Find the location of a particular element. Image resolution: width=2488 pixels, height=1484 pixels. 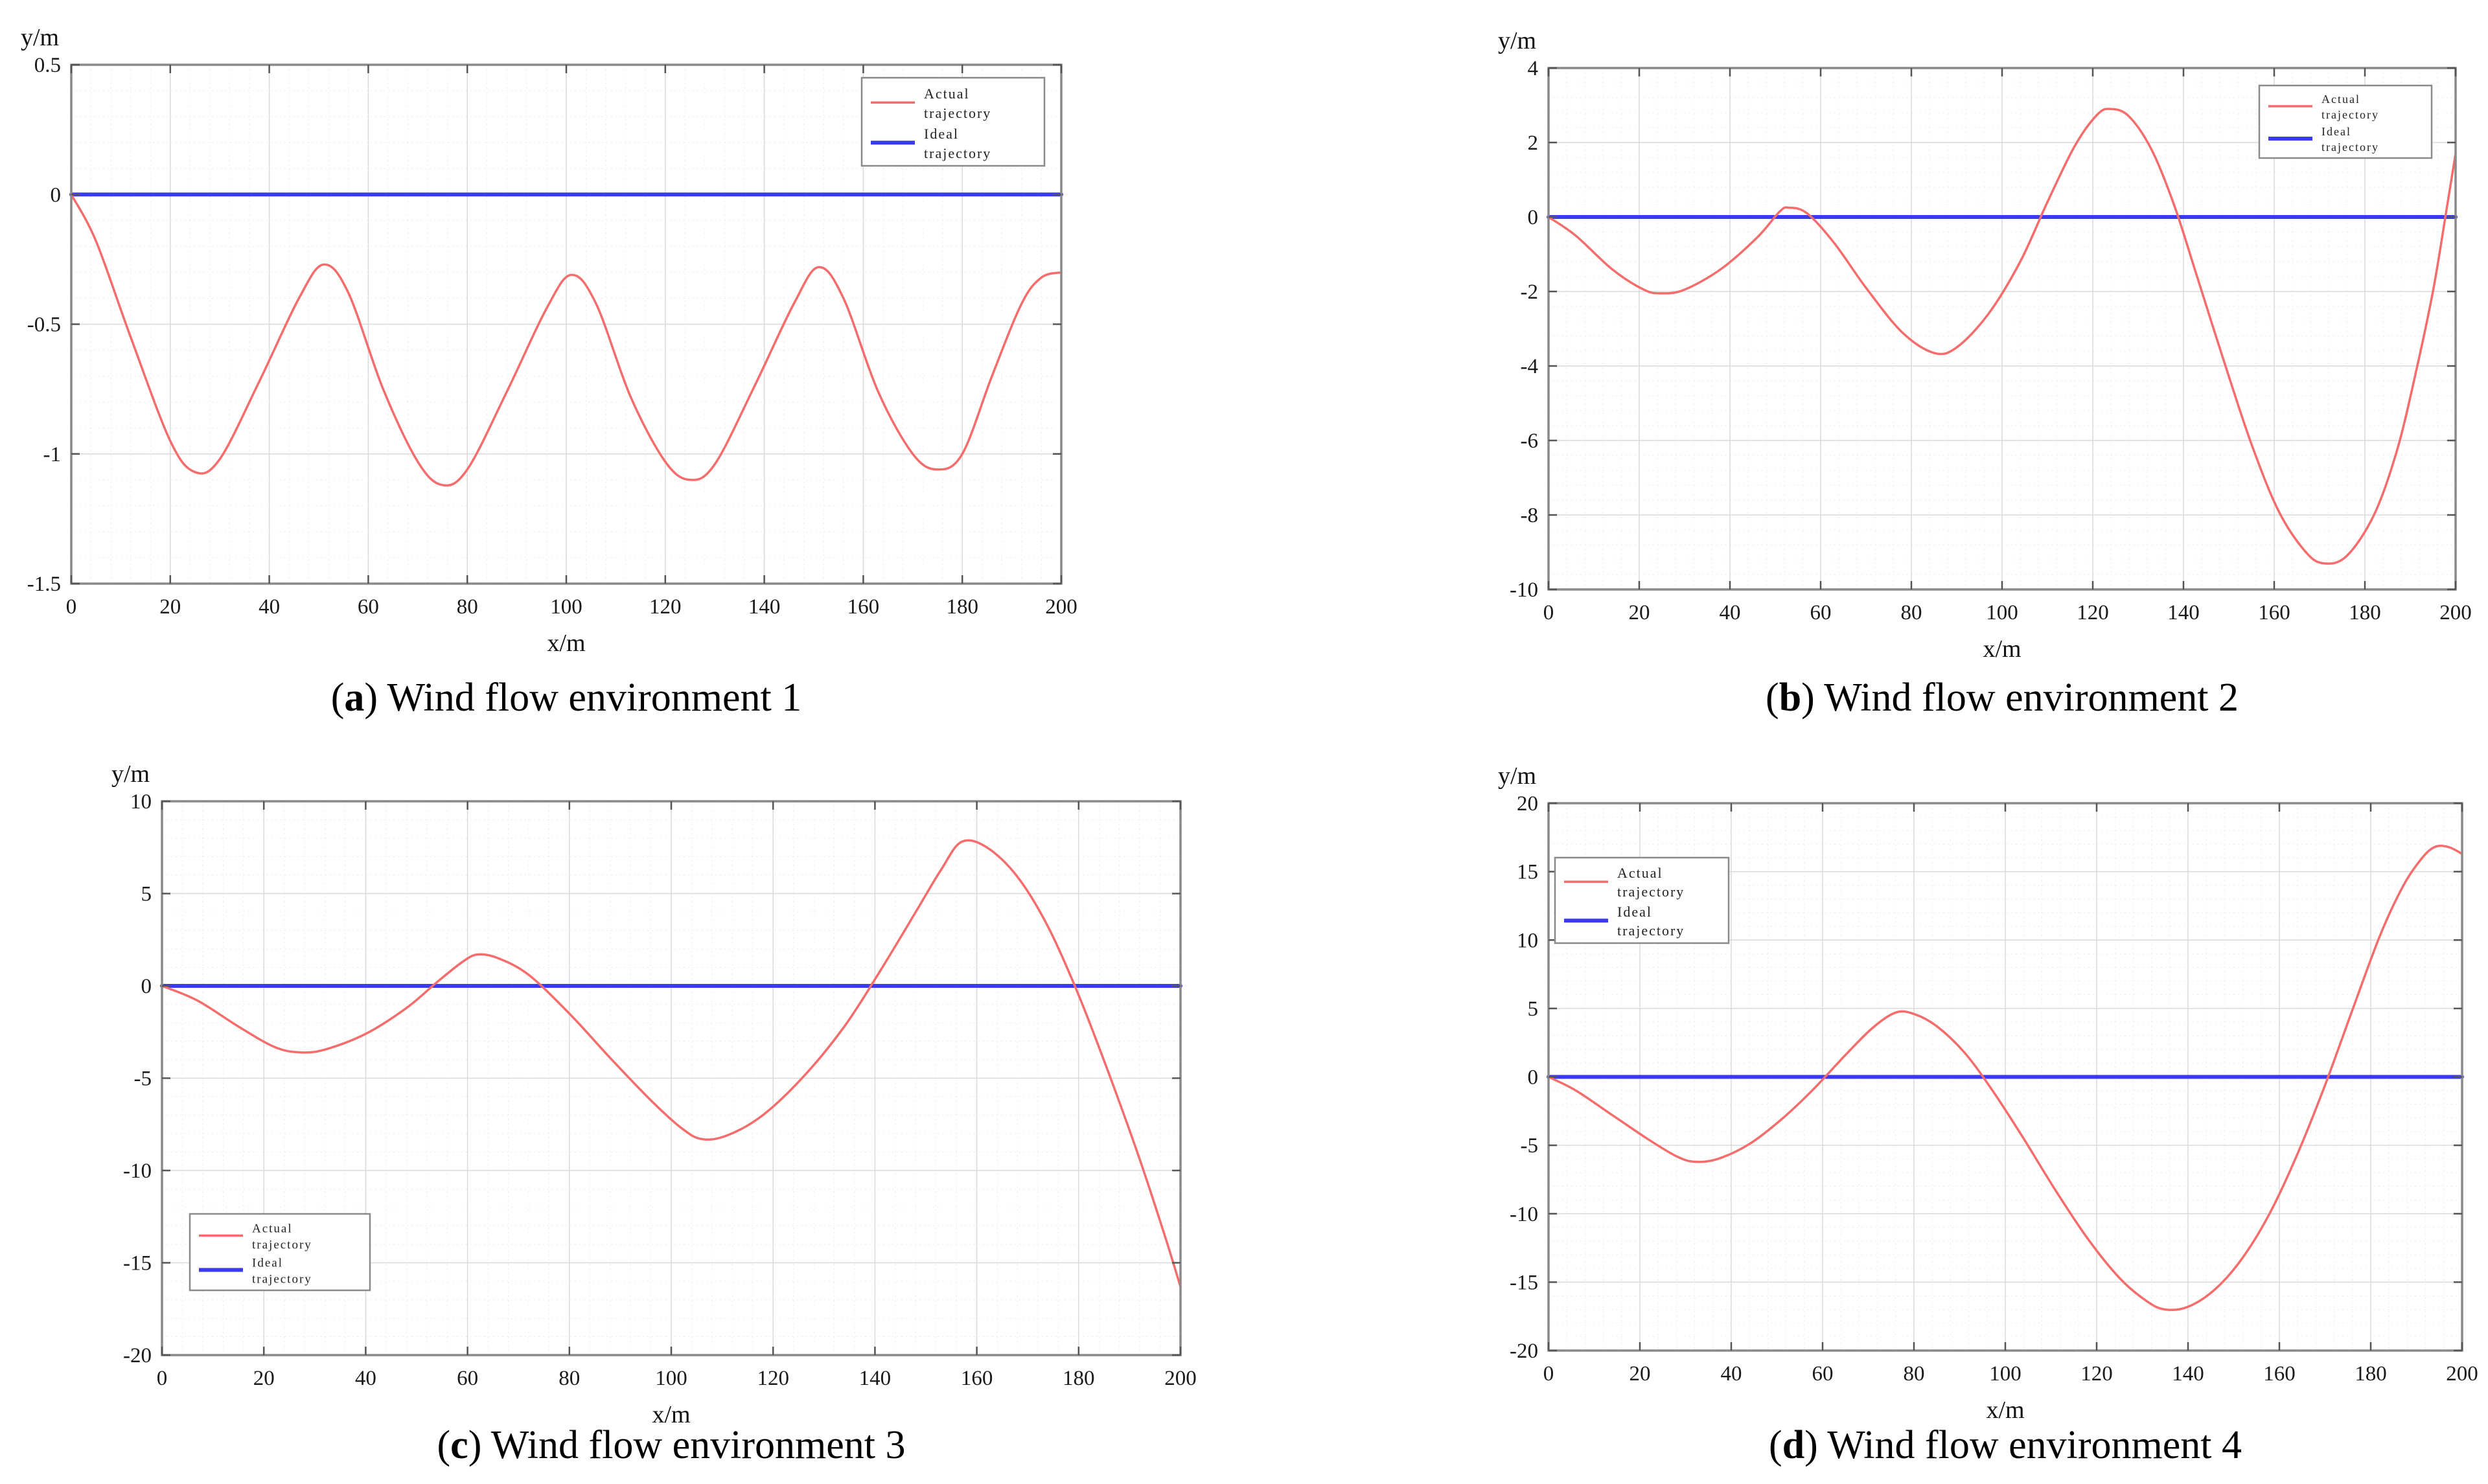

x-tick-label: 0 is located at coordinates (1548, 612).